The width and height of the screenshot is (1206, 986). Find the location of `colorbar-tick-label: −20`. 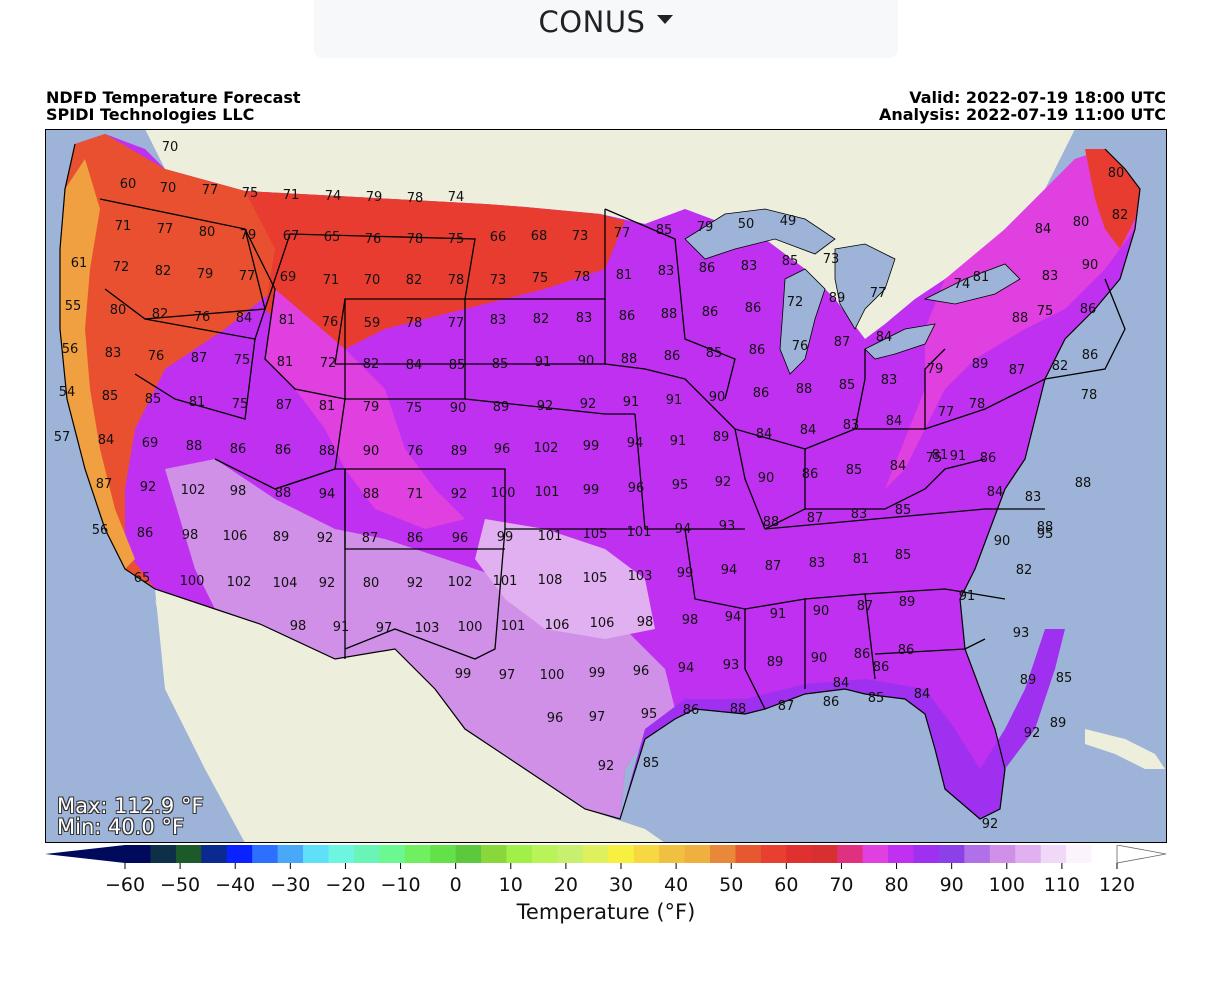

colorbar-tick-label: −20 is located at coordinates (345, 885).